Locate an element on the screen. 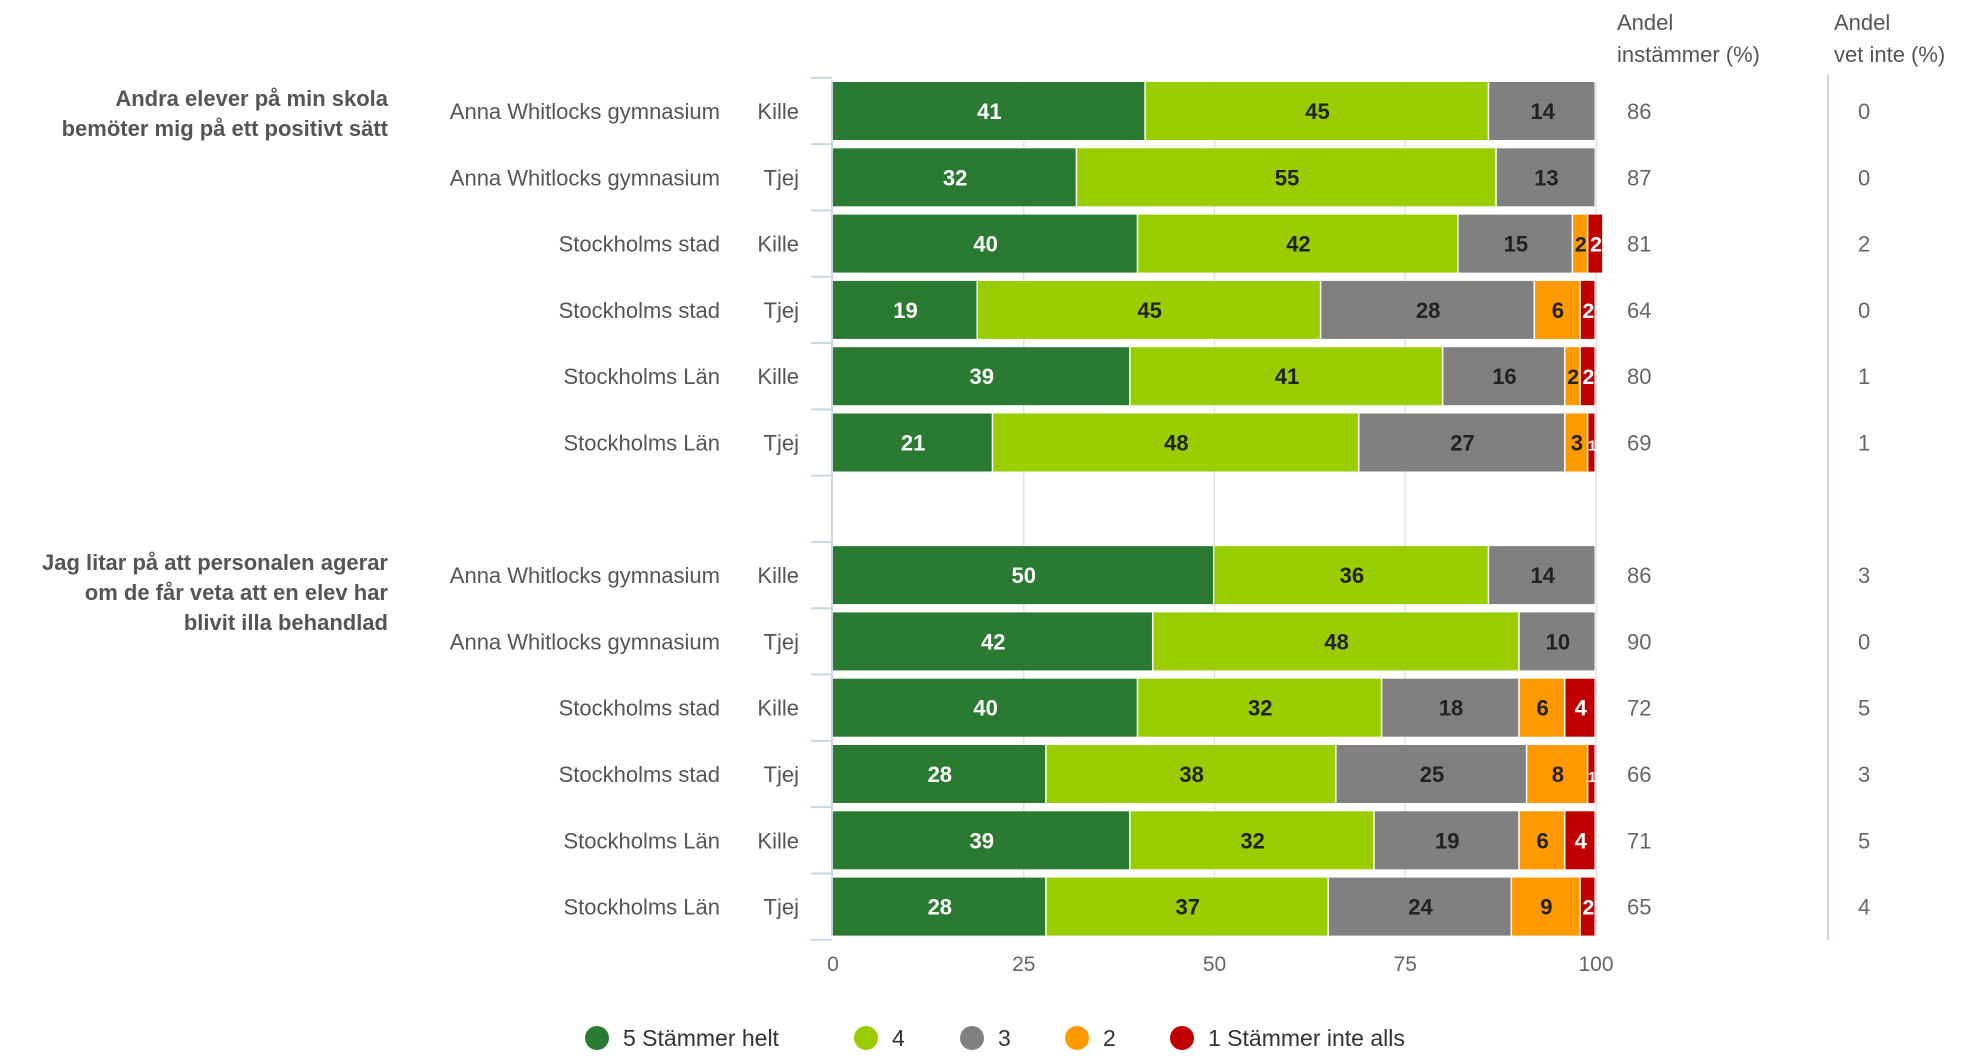 The image size is (1973, 1057). data-label: 8 is located at coordinates (1558, 774).